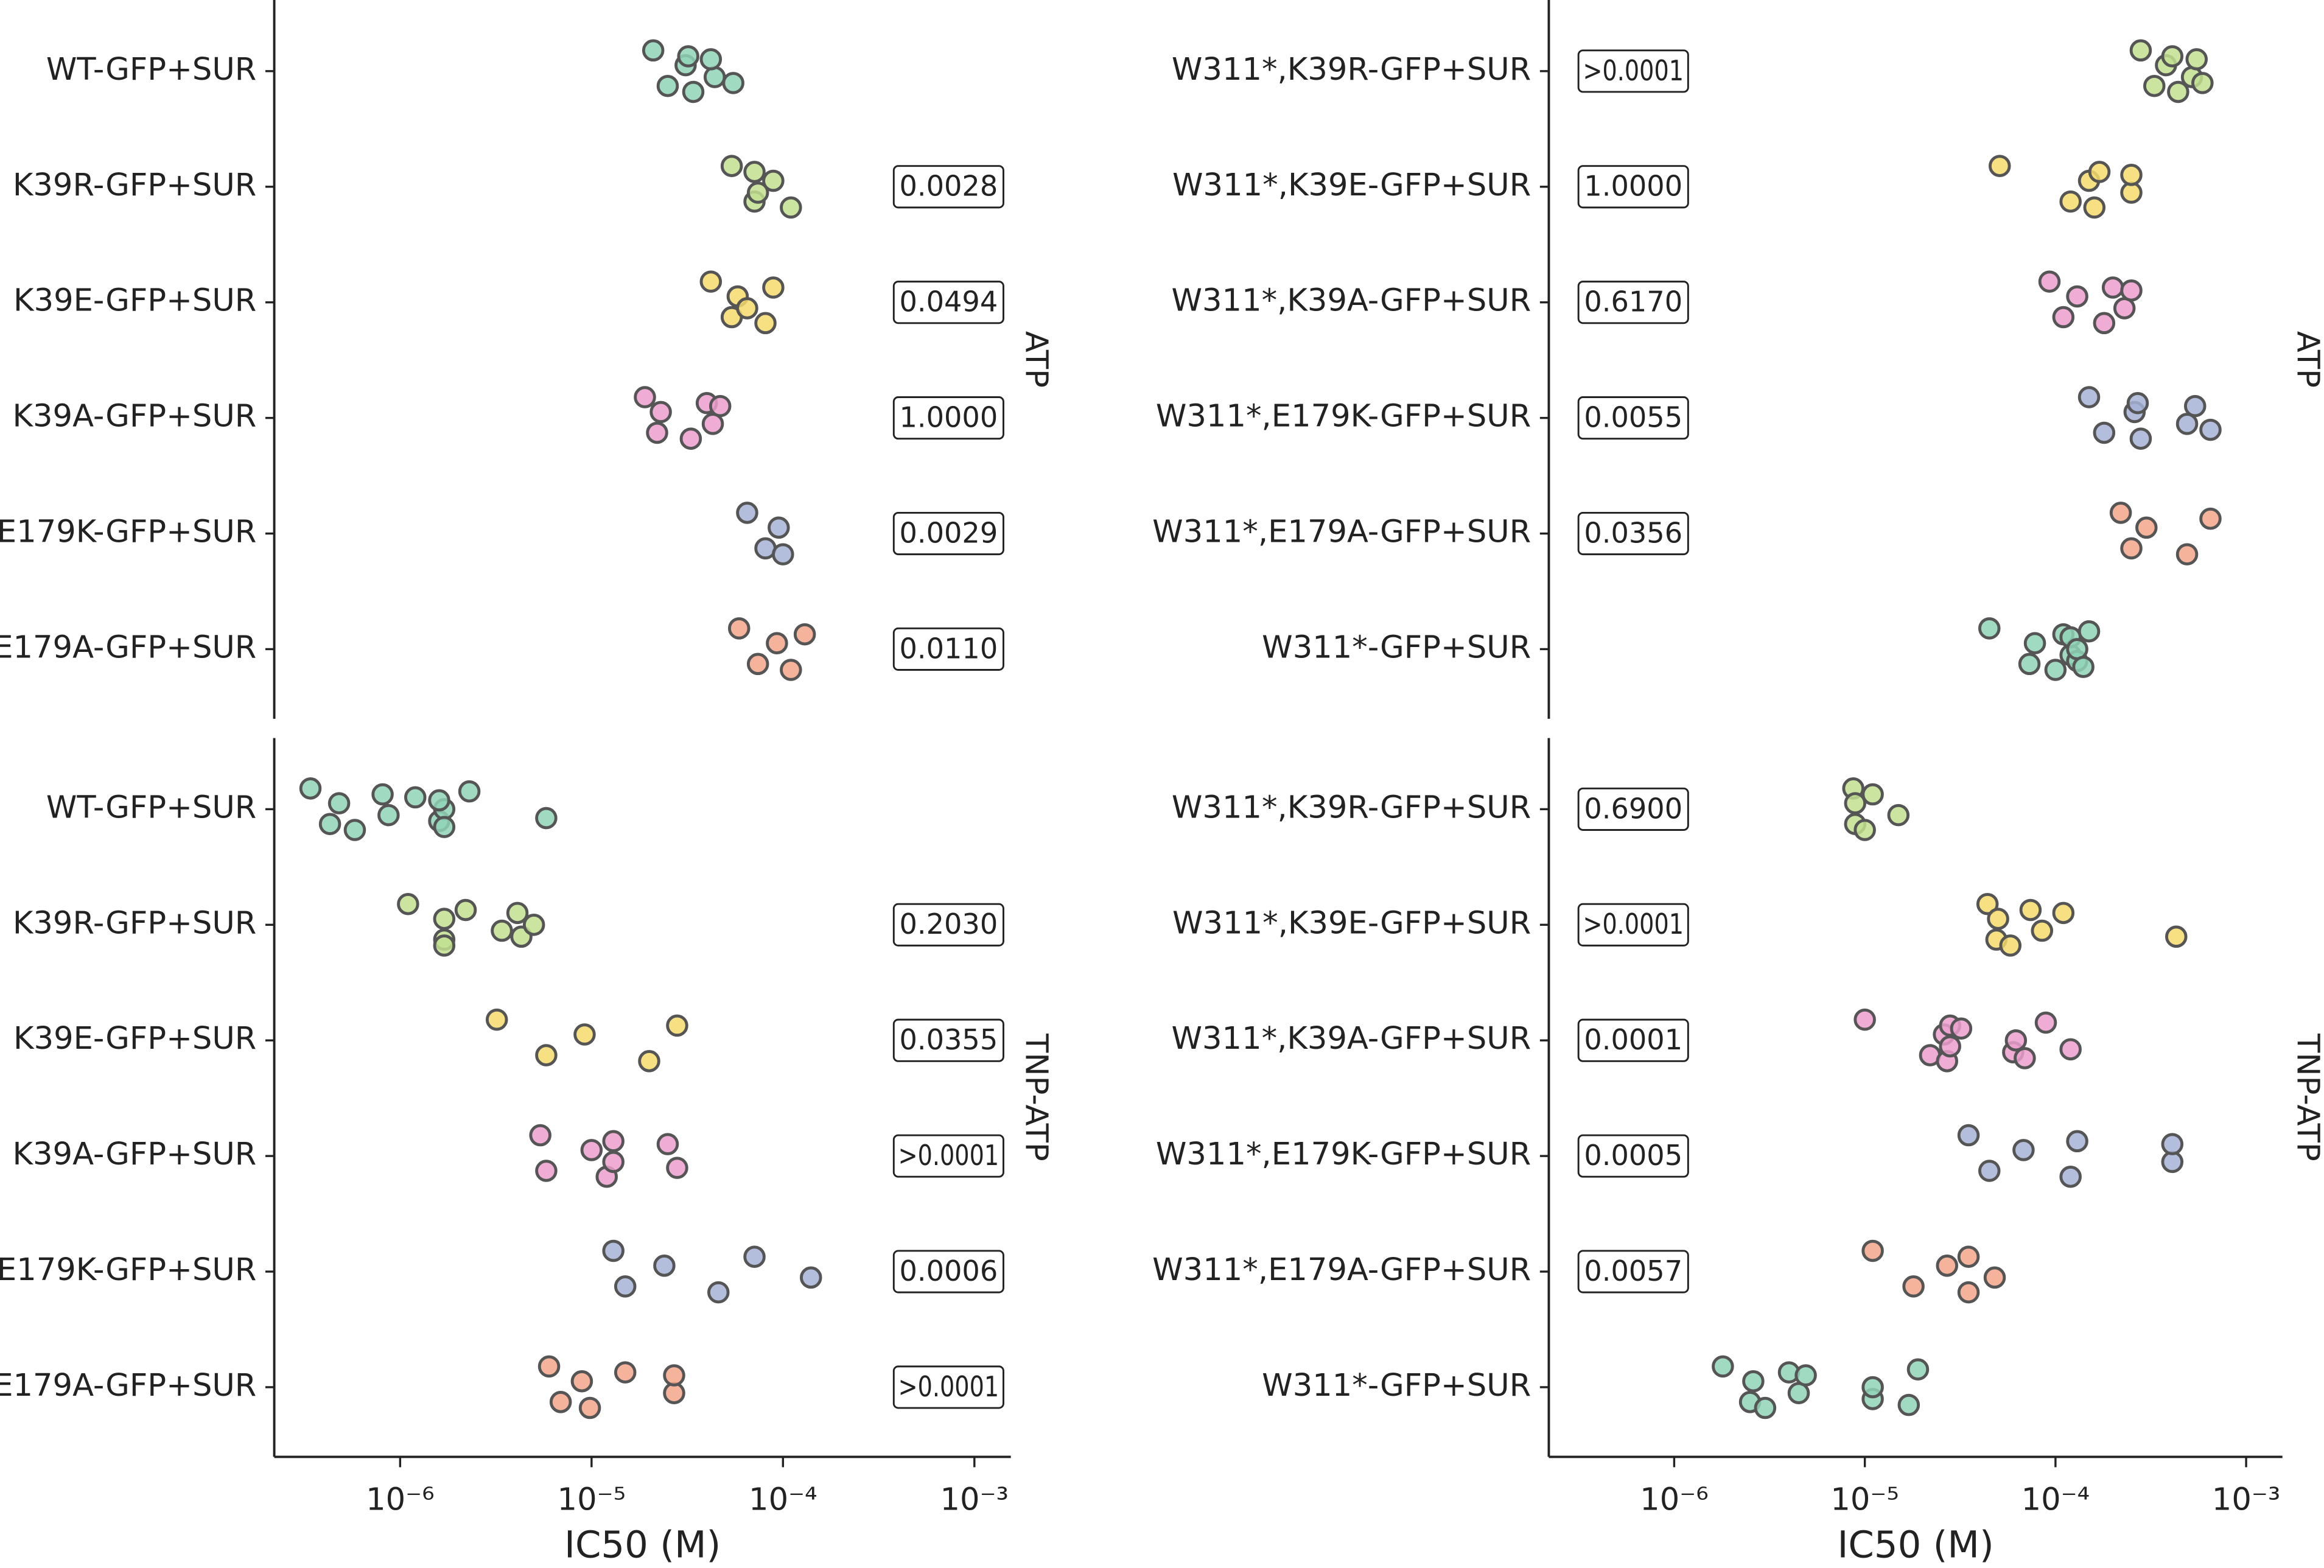 The width and height of the screenshot is (2324, 1568). I want to click on category-label: E179A-GFP+SUR, so click(128, 1386).